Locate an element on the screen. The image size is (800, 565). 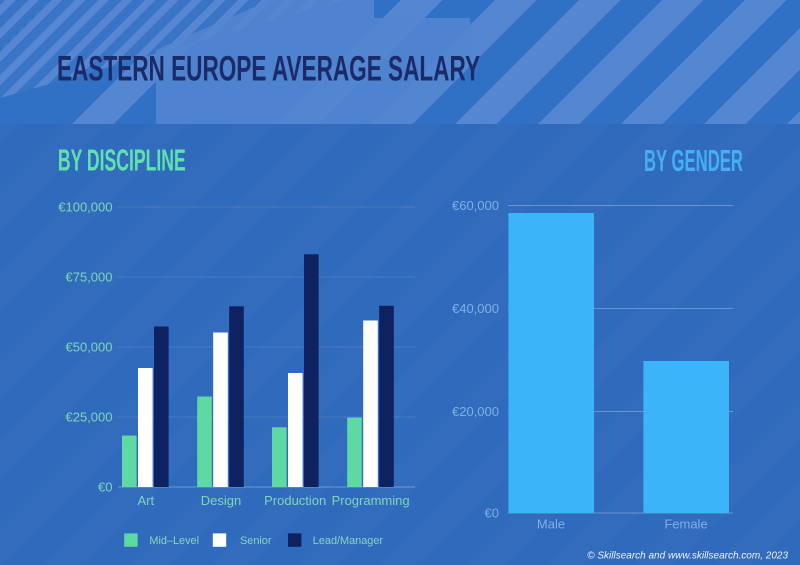
svg-text: Male is located at coordinates (551, 524).